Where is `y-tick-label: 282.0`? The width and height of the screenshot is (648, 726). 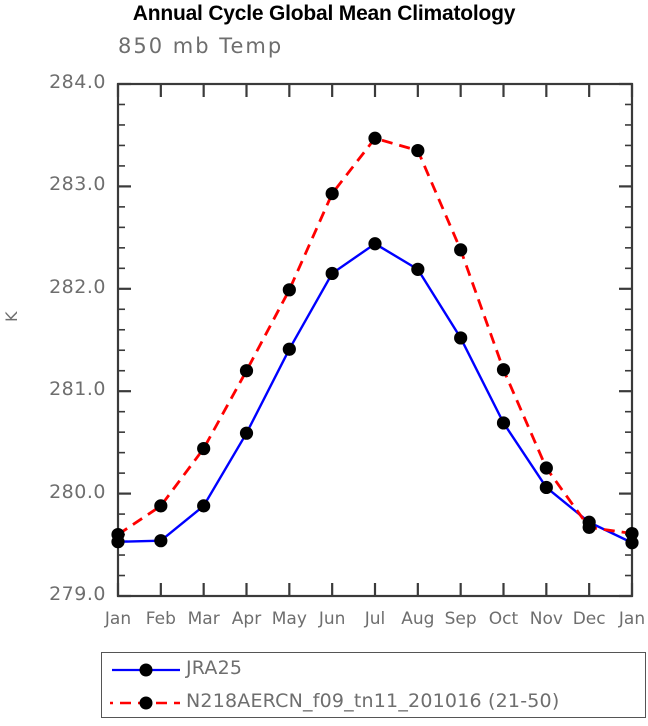 y-tick-label: 282.0 is located at coordinates (77, 286).